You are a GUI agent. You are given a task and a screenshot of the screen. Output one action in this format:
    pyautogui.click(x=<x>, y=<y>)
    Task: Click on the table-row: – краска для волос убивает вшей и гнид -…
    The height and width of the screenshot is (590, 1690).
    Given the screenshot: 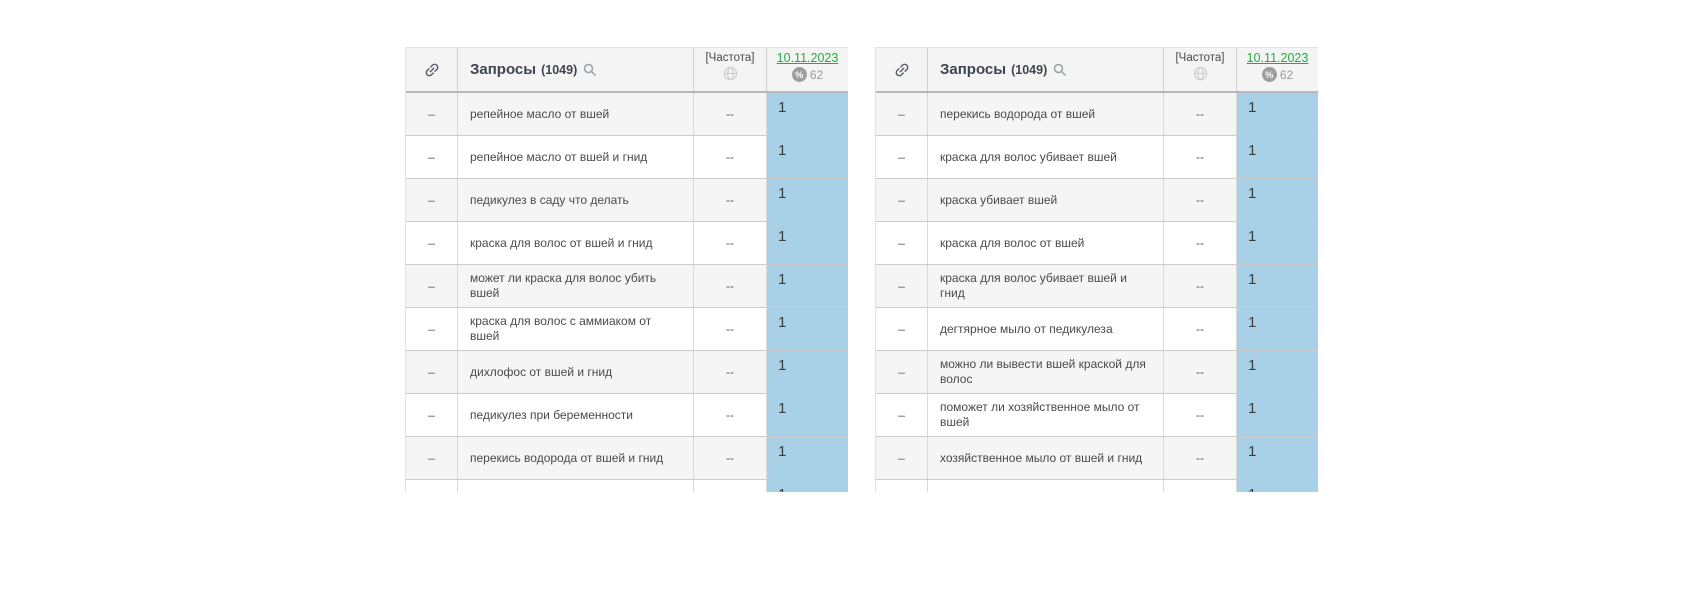 What is the action you would take?
    pyautogui.click(x=1097, y=286)
    